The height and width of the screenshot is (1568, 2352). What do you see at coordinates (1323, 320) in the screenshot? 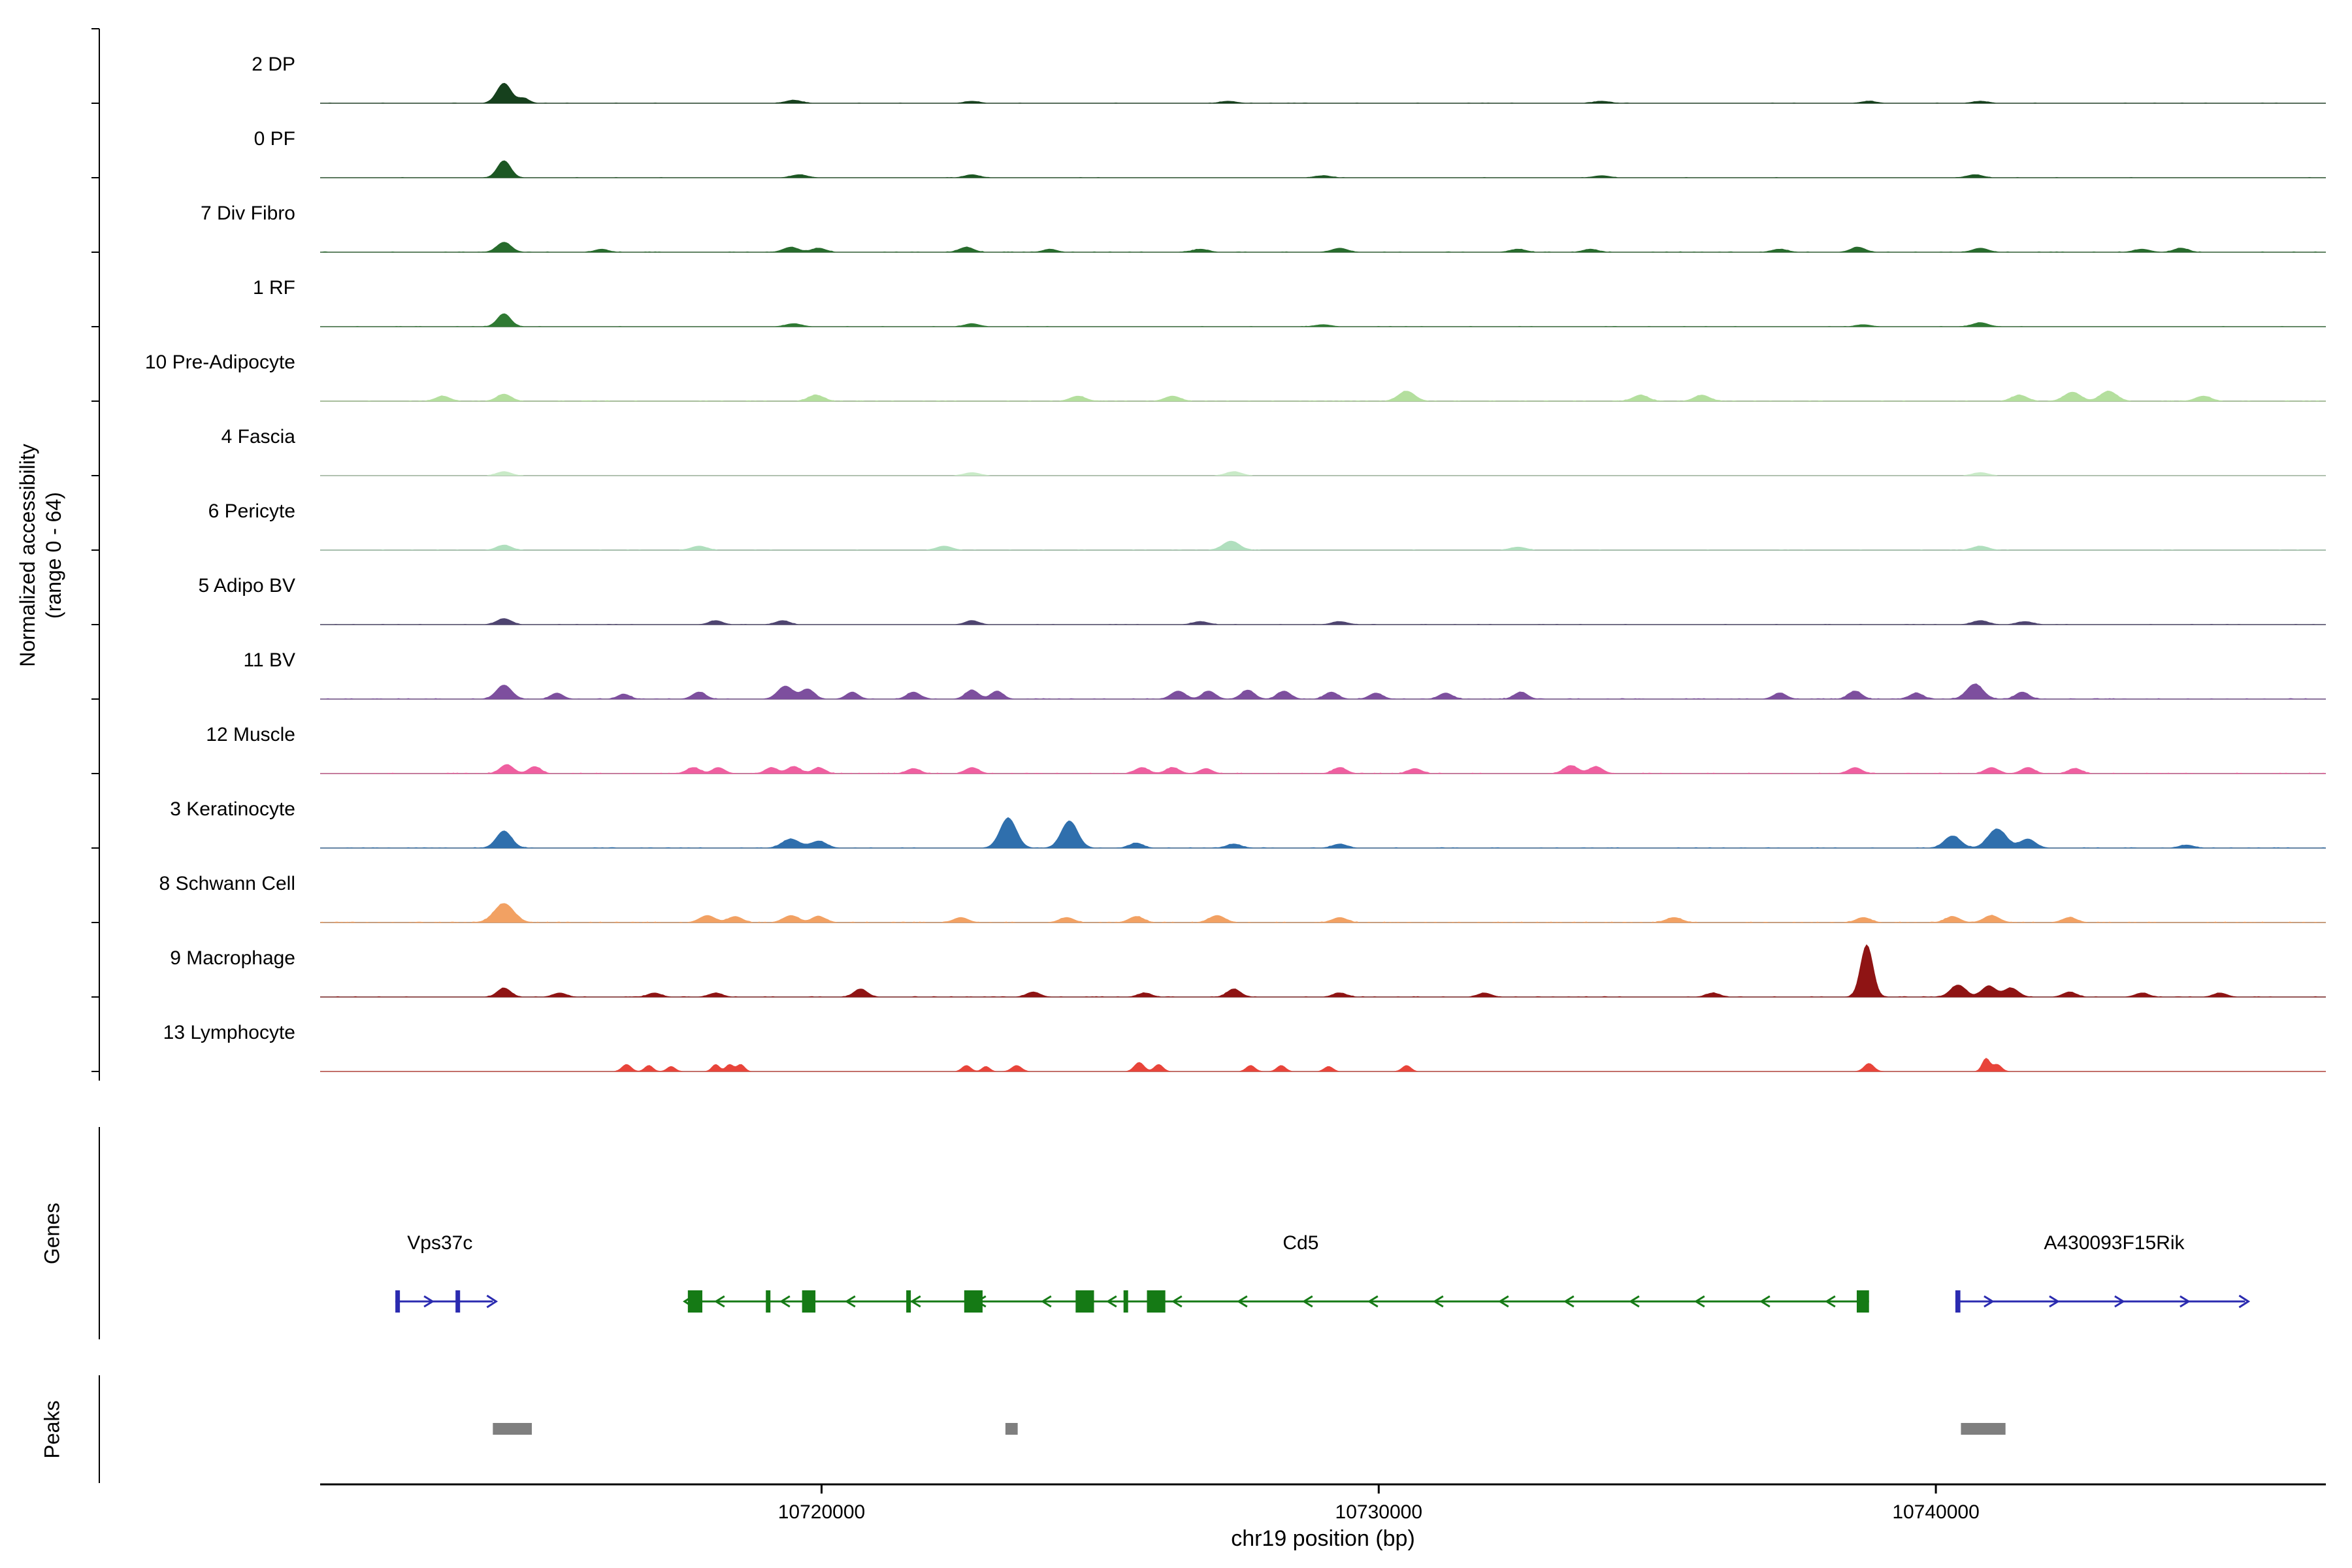
I see `signal-track-1-rf` at bounding box center [1323, 320].